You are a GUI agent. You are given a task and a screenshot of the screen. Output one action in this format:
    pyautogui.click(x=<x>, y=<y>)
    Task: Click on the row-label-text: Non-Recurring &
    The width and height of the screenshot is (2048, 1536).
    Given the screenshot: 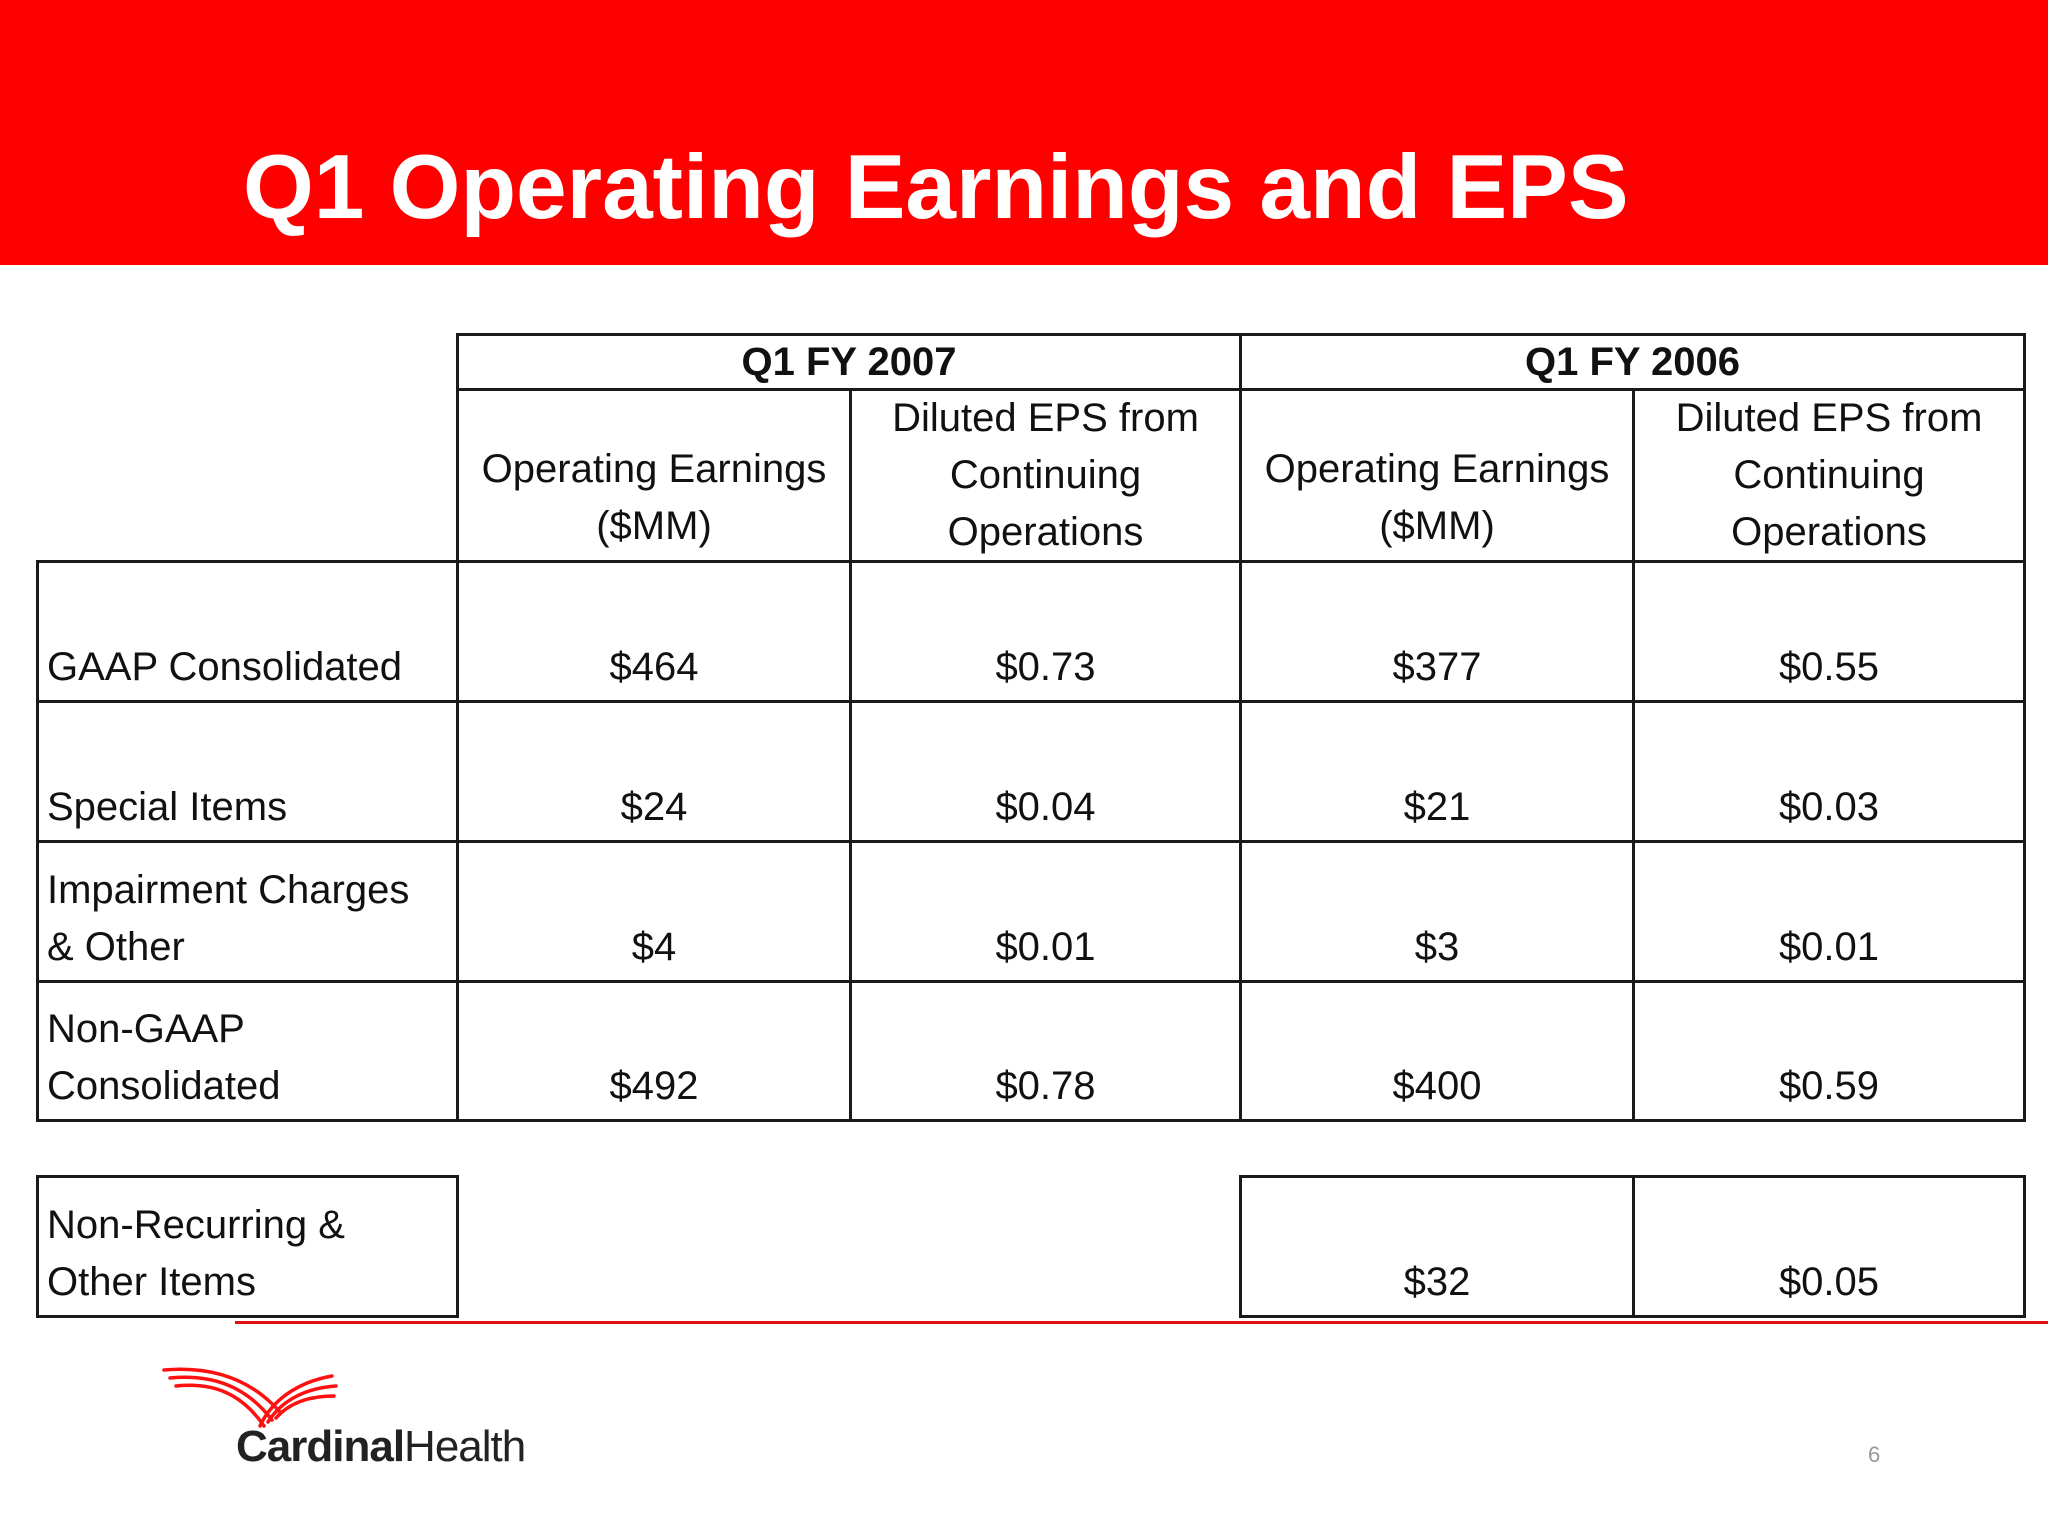 What is the action you would take?
    pyautogui.click(x=196, y=1225)
    